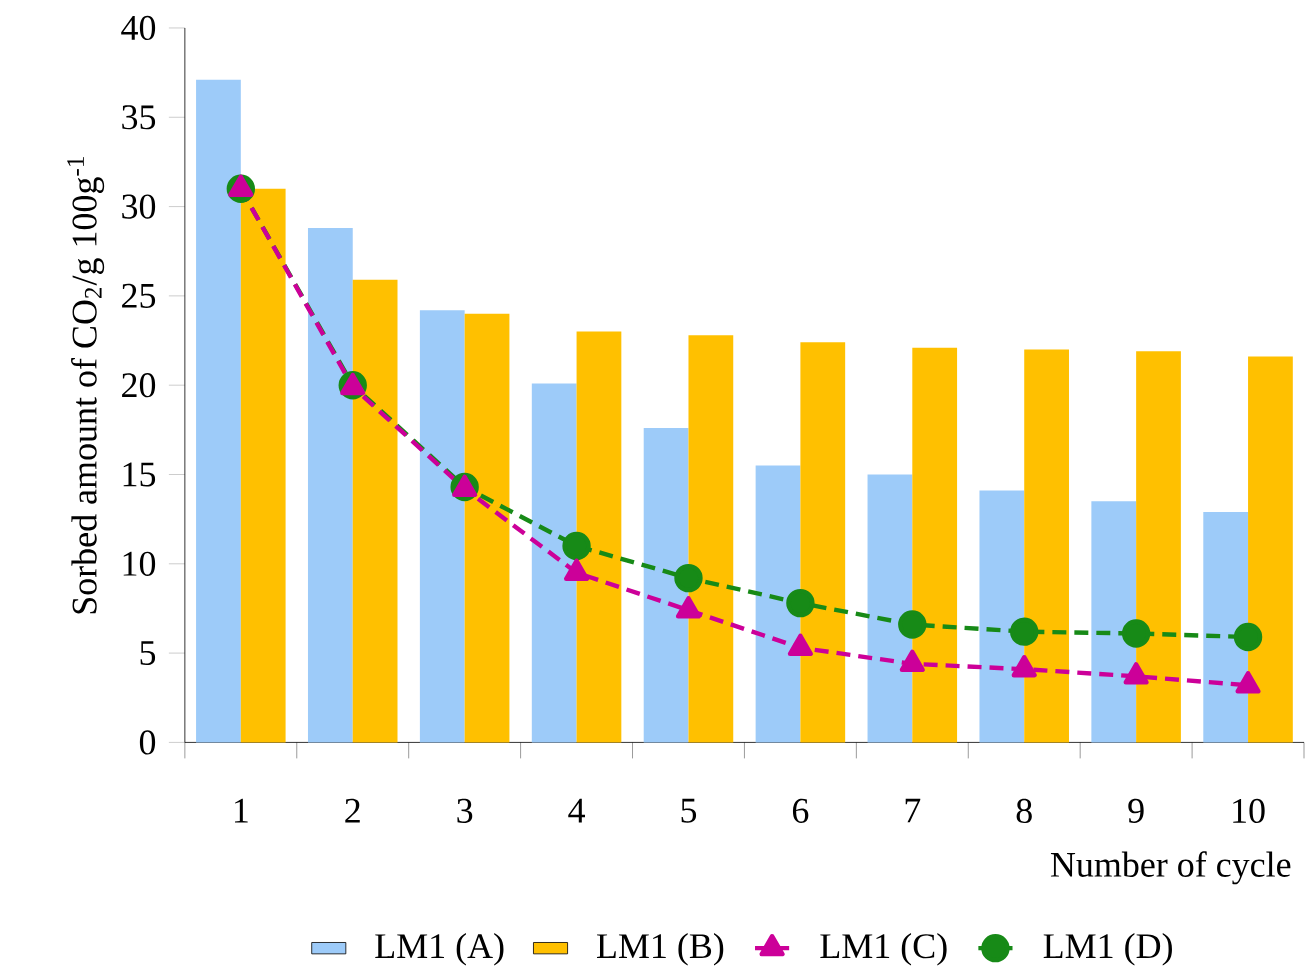  I want to click on y-axis-title: Sorbed amount of CO$_{2}$/g 100g$^{-1}$, so click(86, 385).